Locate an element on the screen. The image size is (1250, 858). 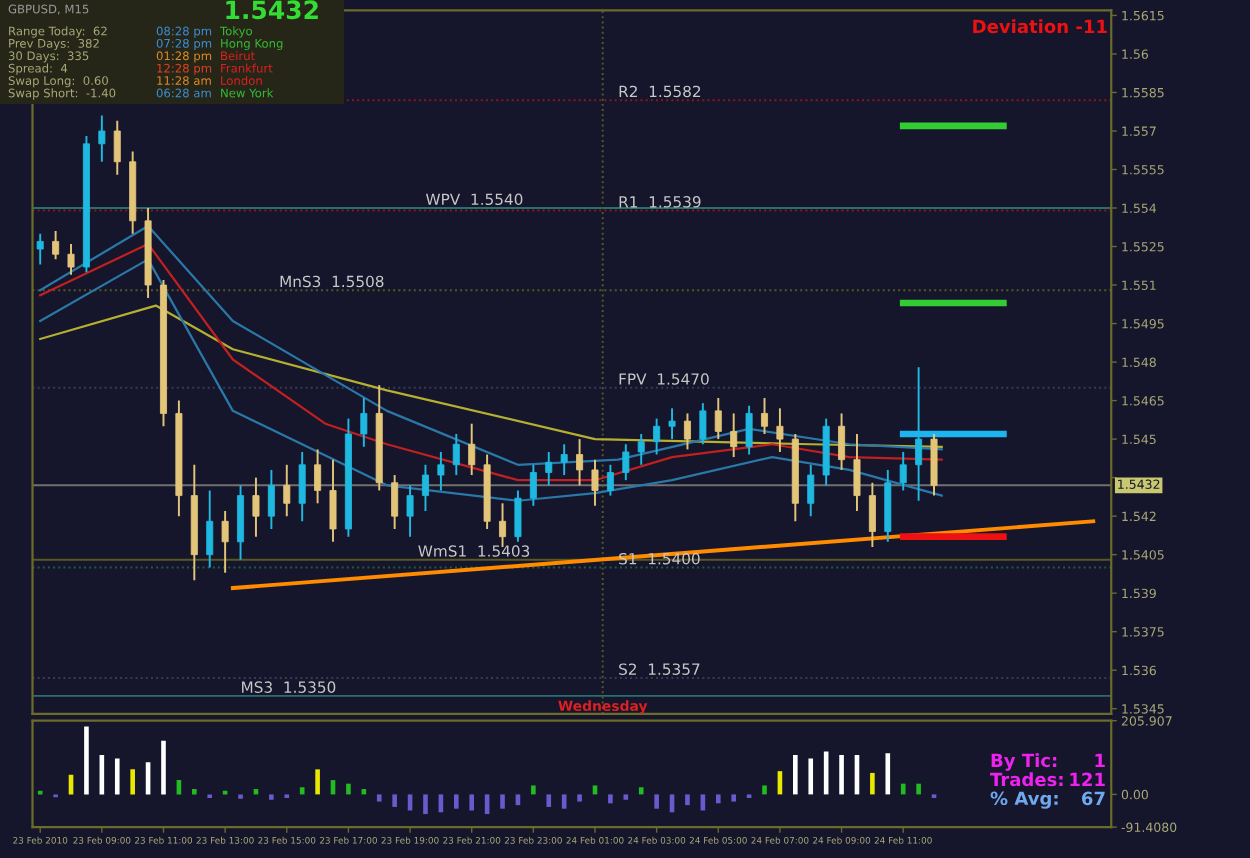
annotation: 1 is located at coordinates (1100, 760).